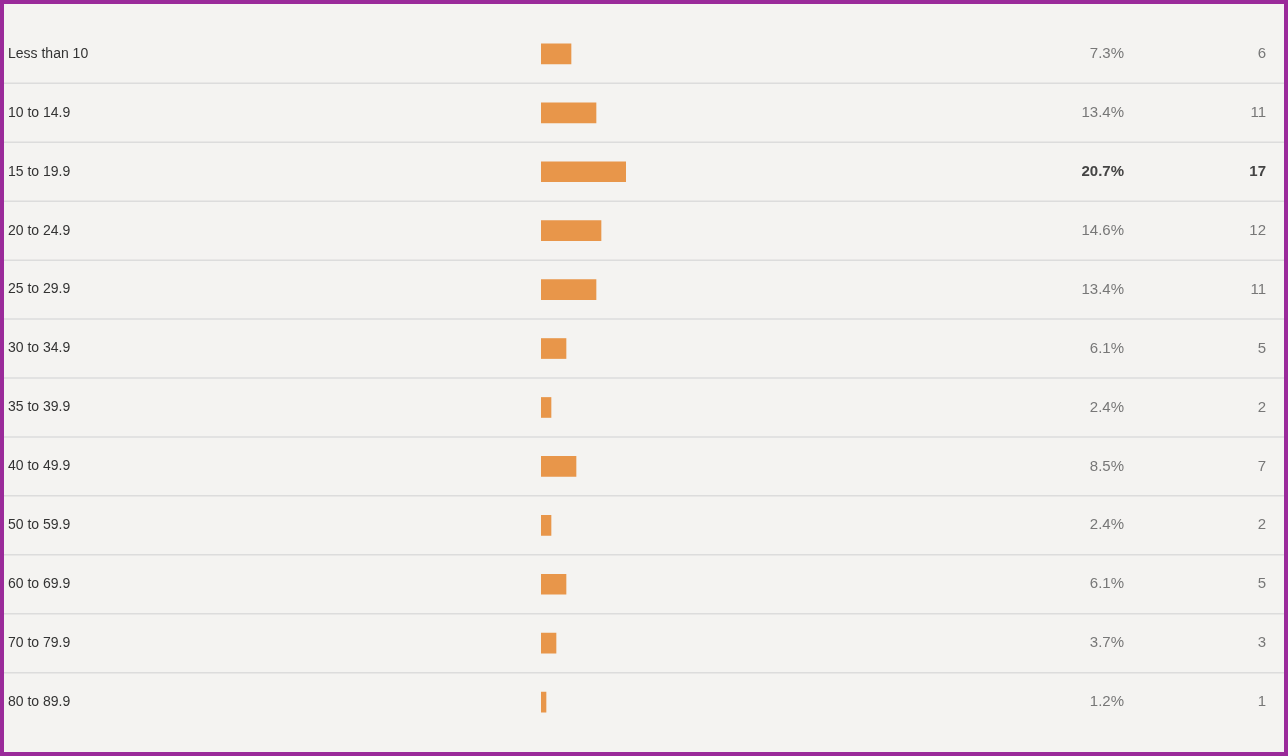 The image size is (1288, 756). What do you see at coordinates (39, 642) in the screenshot?
I see `y-tick-label: 70 to 79.9` at bounding box center [39, 642].